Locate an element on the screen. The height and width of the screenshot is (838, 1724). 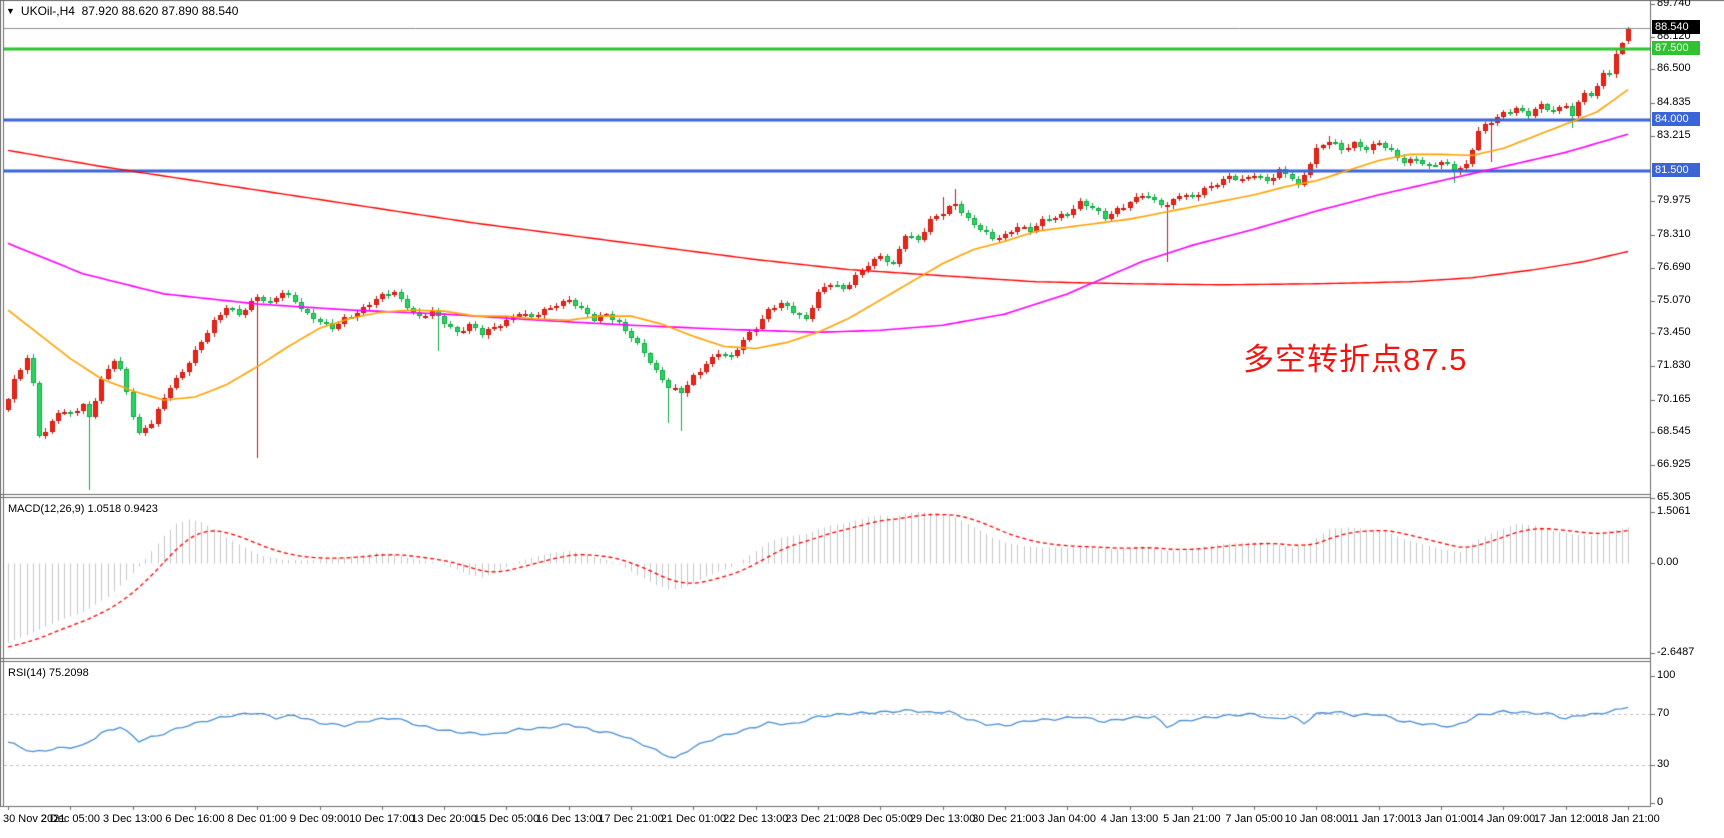
time-axis-label: 3 Jan 04:00 is located at coordinates (1067, 819).